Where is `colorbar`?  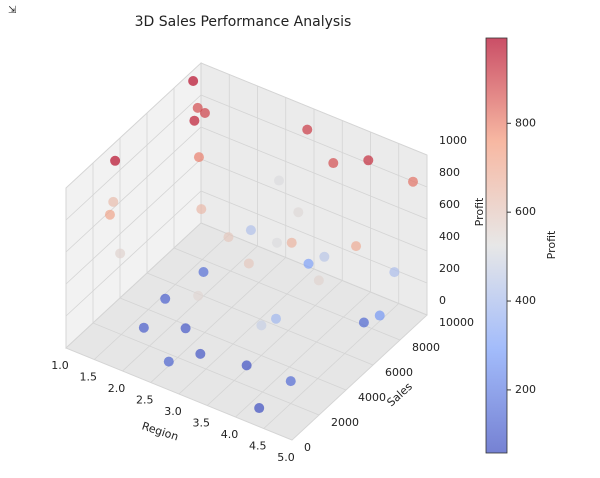
colorbar is located at coordinates (496, 245).